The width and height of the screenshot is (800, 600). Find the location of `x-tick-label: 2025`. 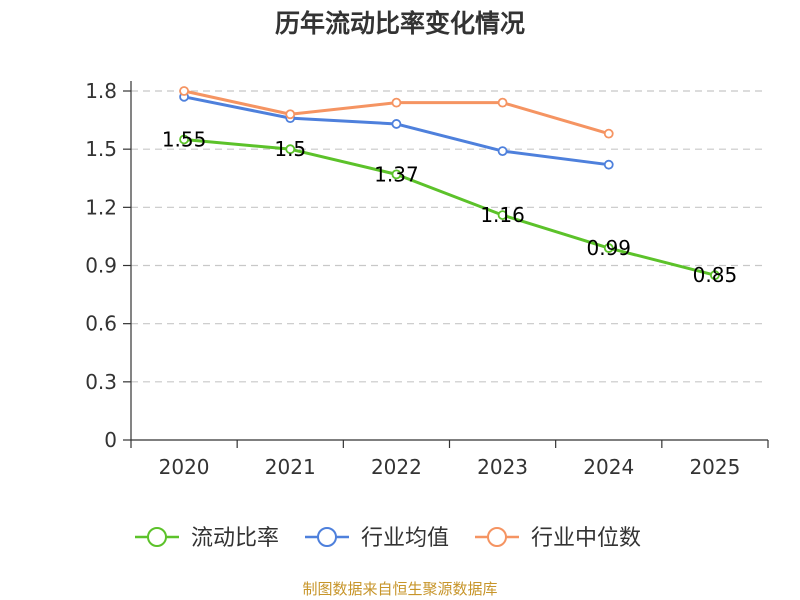

x-tick-label: 2025 is located at coordinates (714, 467).